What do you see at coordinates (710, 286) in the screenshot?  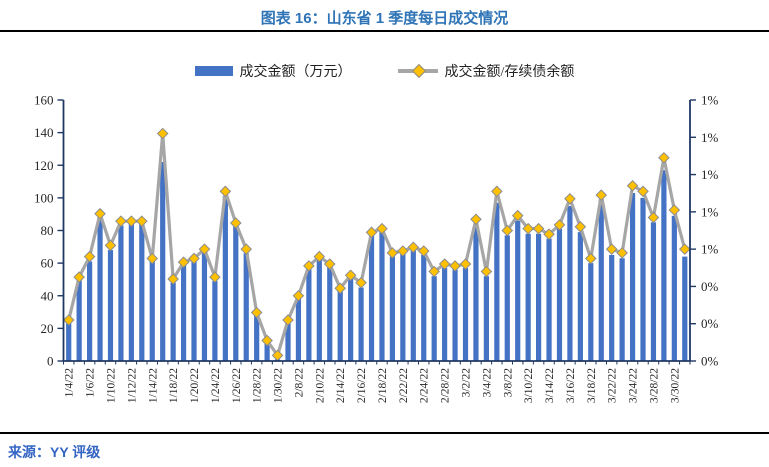 I see `right-tick-label: 0%` at bounding box center [710, 286].